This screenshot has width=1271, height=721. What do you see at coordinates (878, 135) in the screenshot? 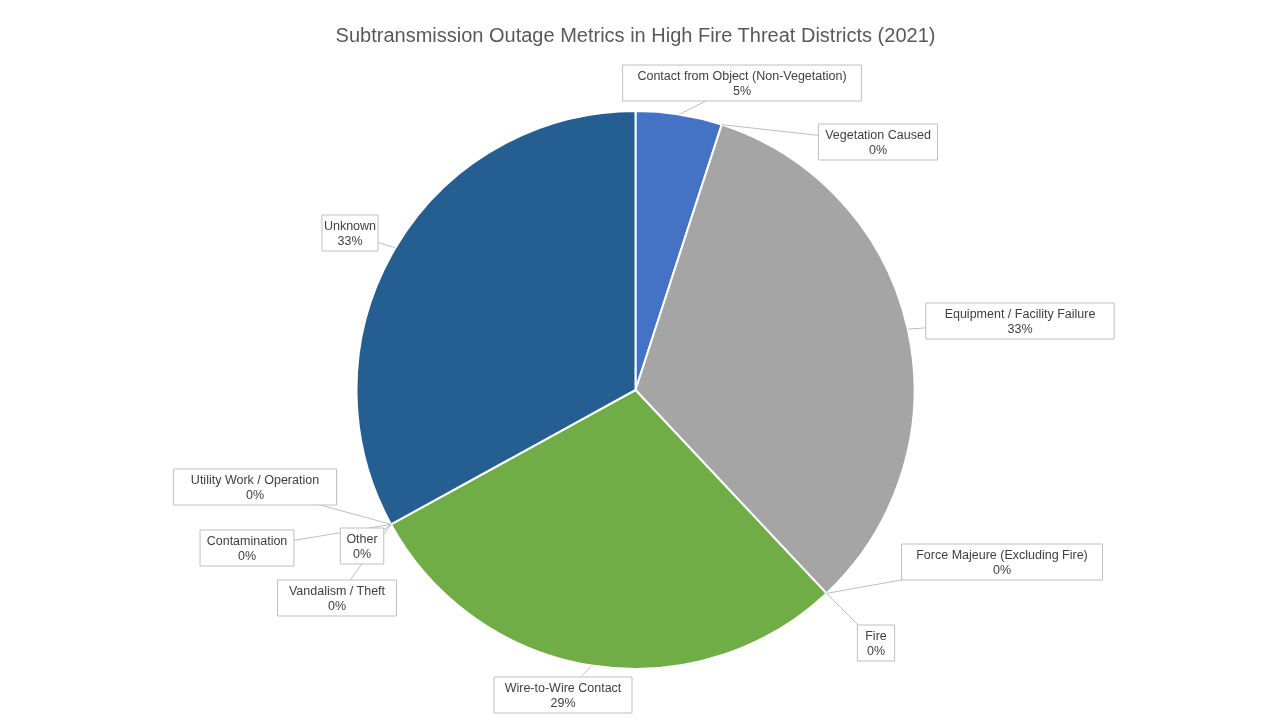
I see `category-label: Vegetation Caused` at bounding box center [878, 135].